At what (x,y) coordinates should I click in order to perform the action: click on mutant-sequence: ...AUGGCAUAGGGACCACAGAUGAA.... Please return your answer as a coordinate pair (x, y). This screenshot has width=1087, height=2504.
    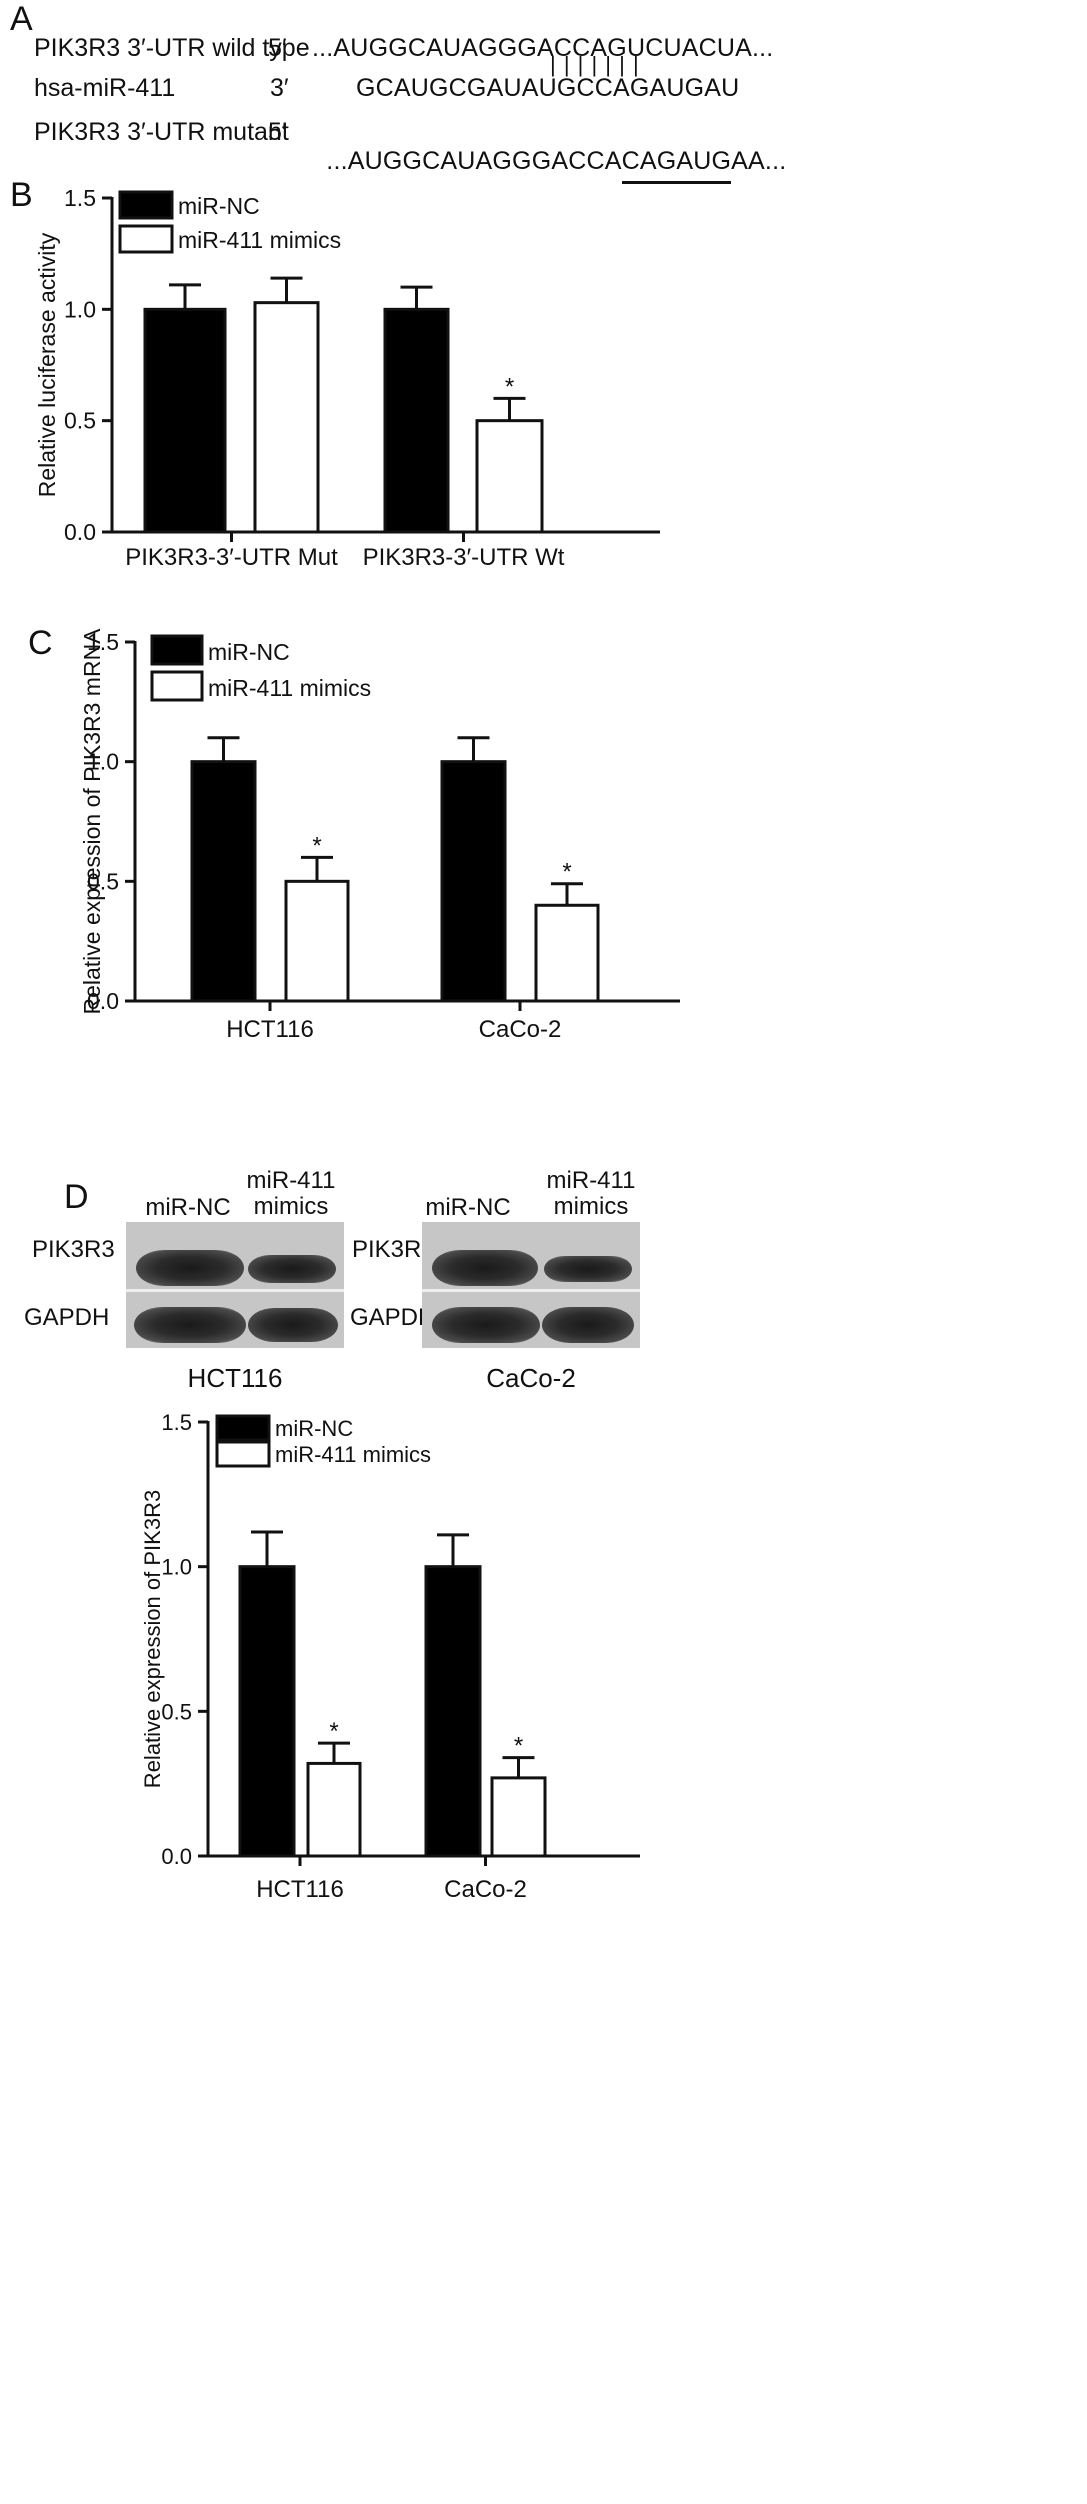
    Looking at the image, I should click on (549, 151).